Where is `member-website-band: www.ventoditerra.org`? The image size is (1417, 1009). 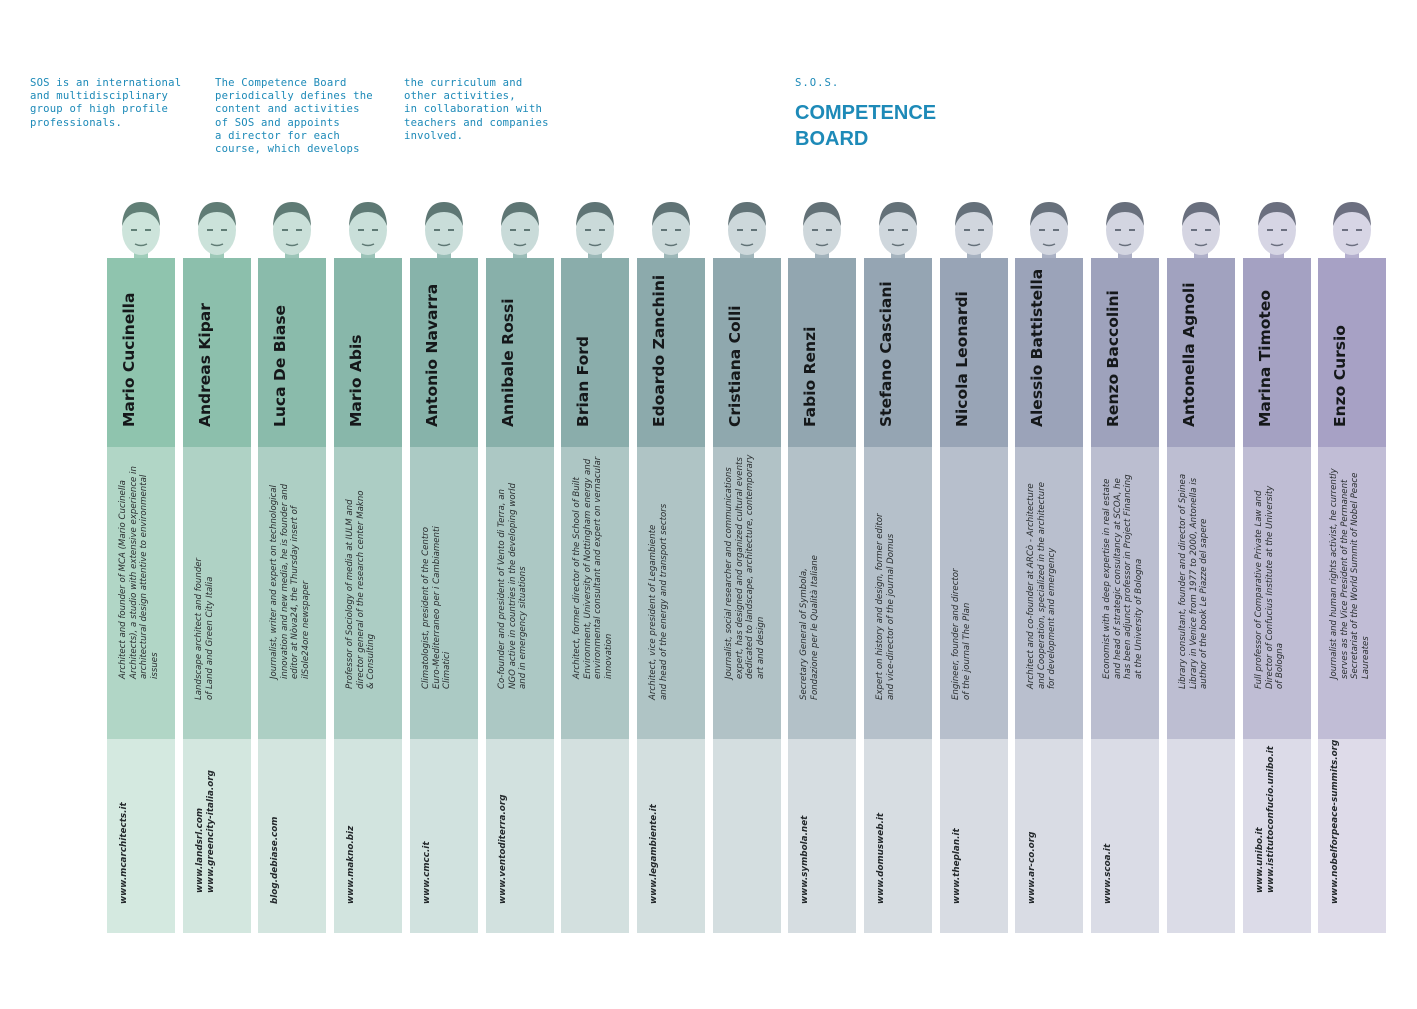 member-website-band: www.ventoditerra.org is located at coordinates (520, 836).